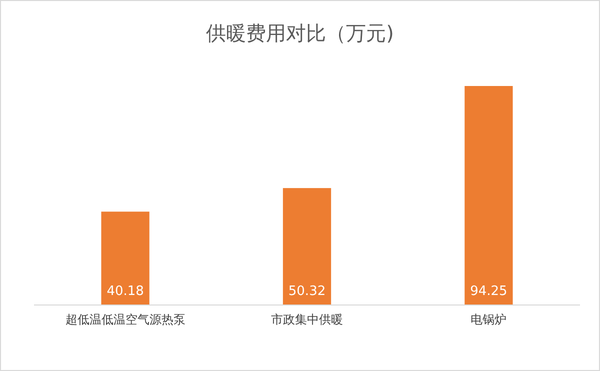 This screenshot has width=600, height=371. I want to click on data-label: 50.32, so click(307, 291).